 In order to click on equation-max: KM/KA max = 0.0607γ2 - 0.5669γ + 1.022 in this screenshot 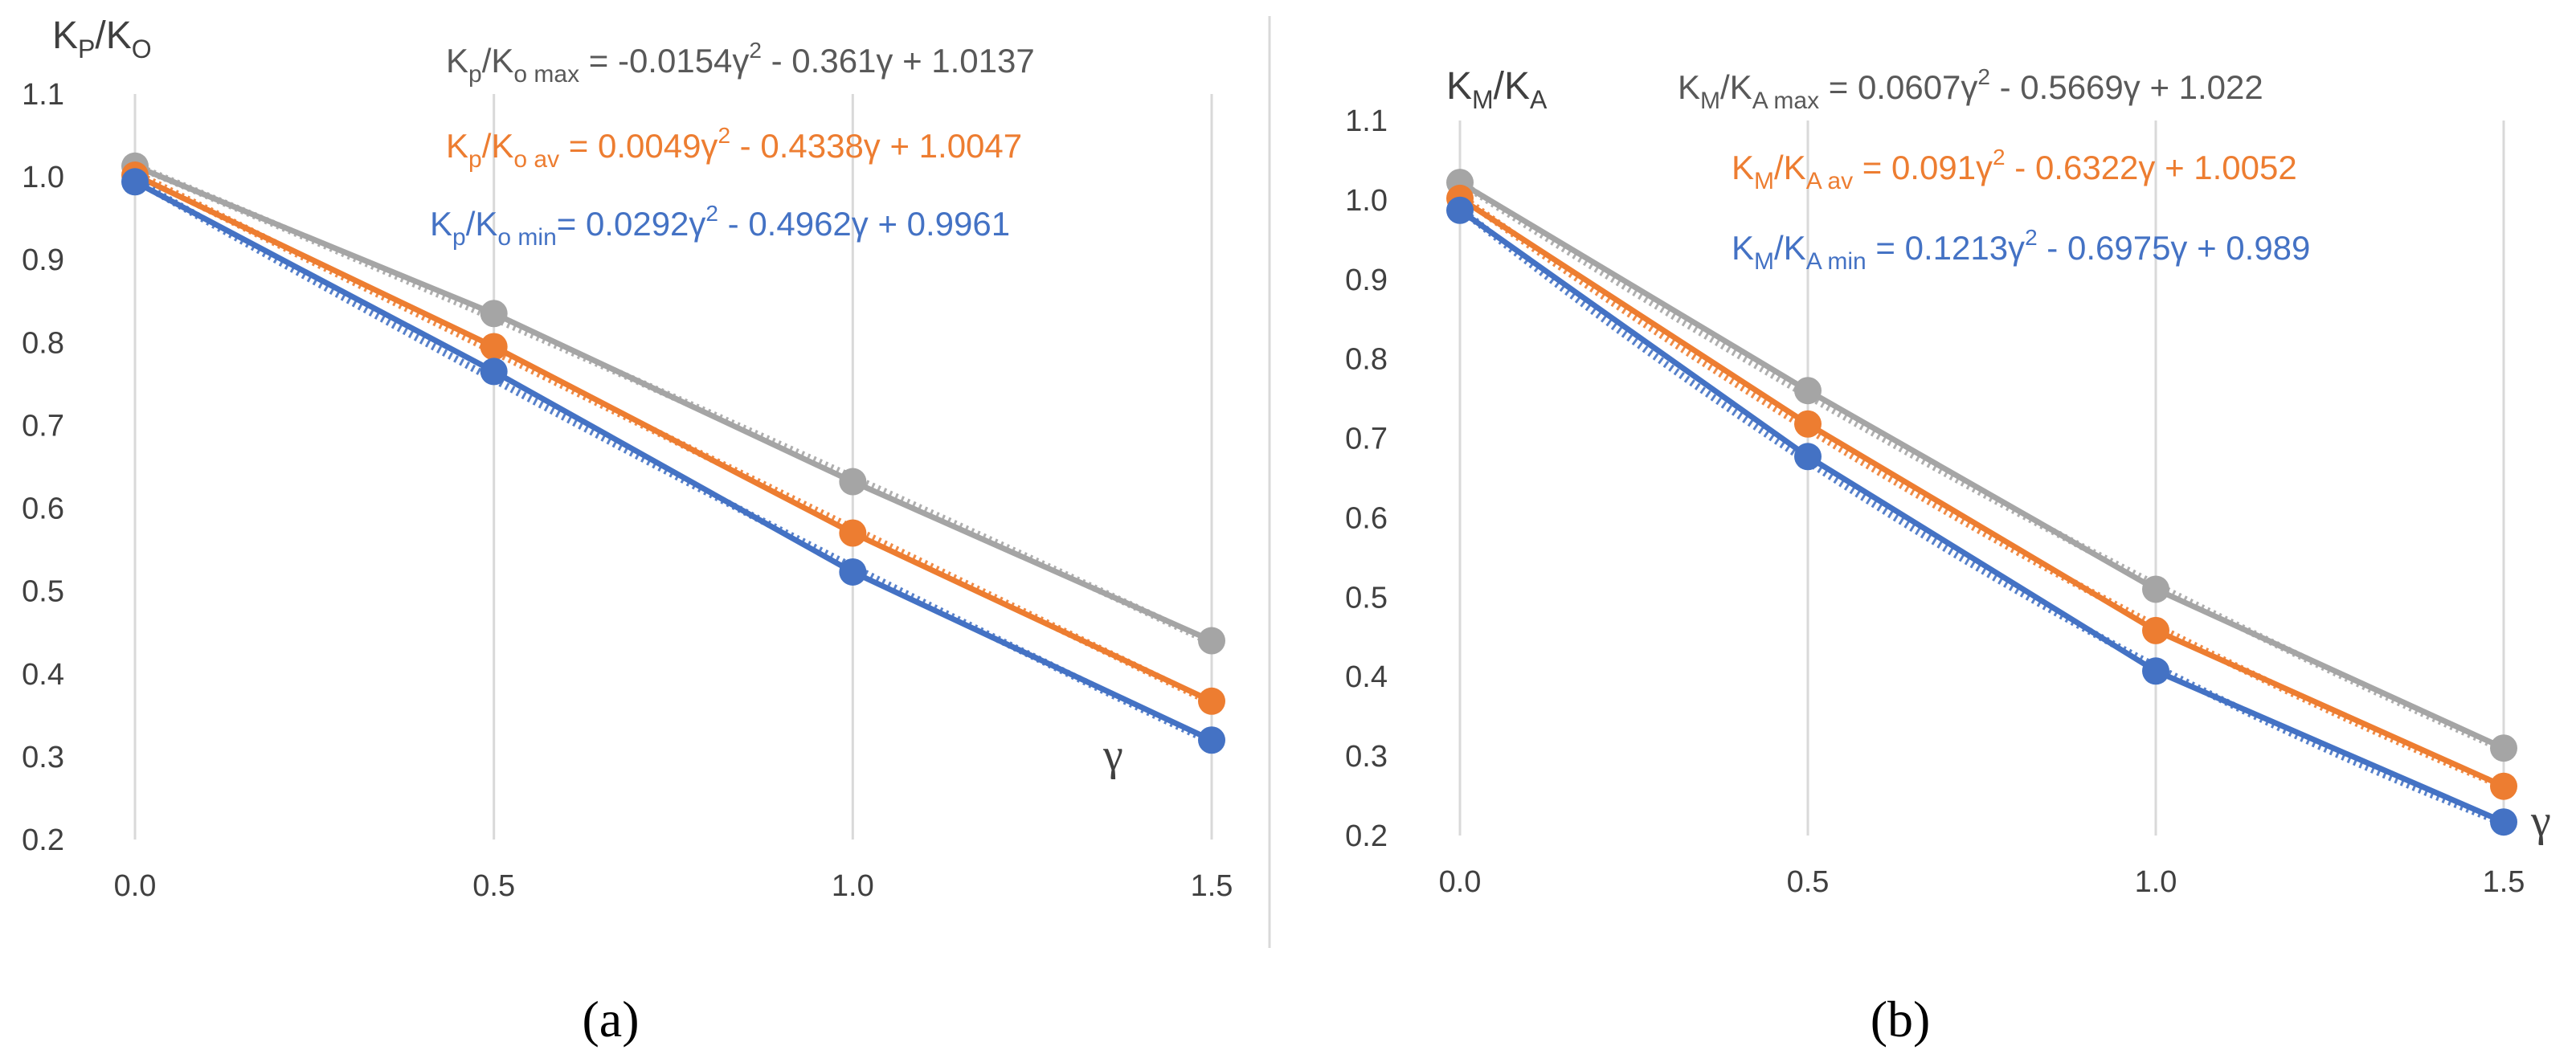, I will do `click(1971, 89)`.